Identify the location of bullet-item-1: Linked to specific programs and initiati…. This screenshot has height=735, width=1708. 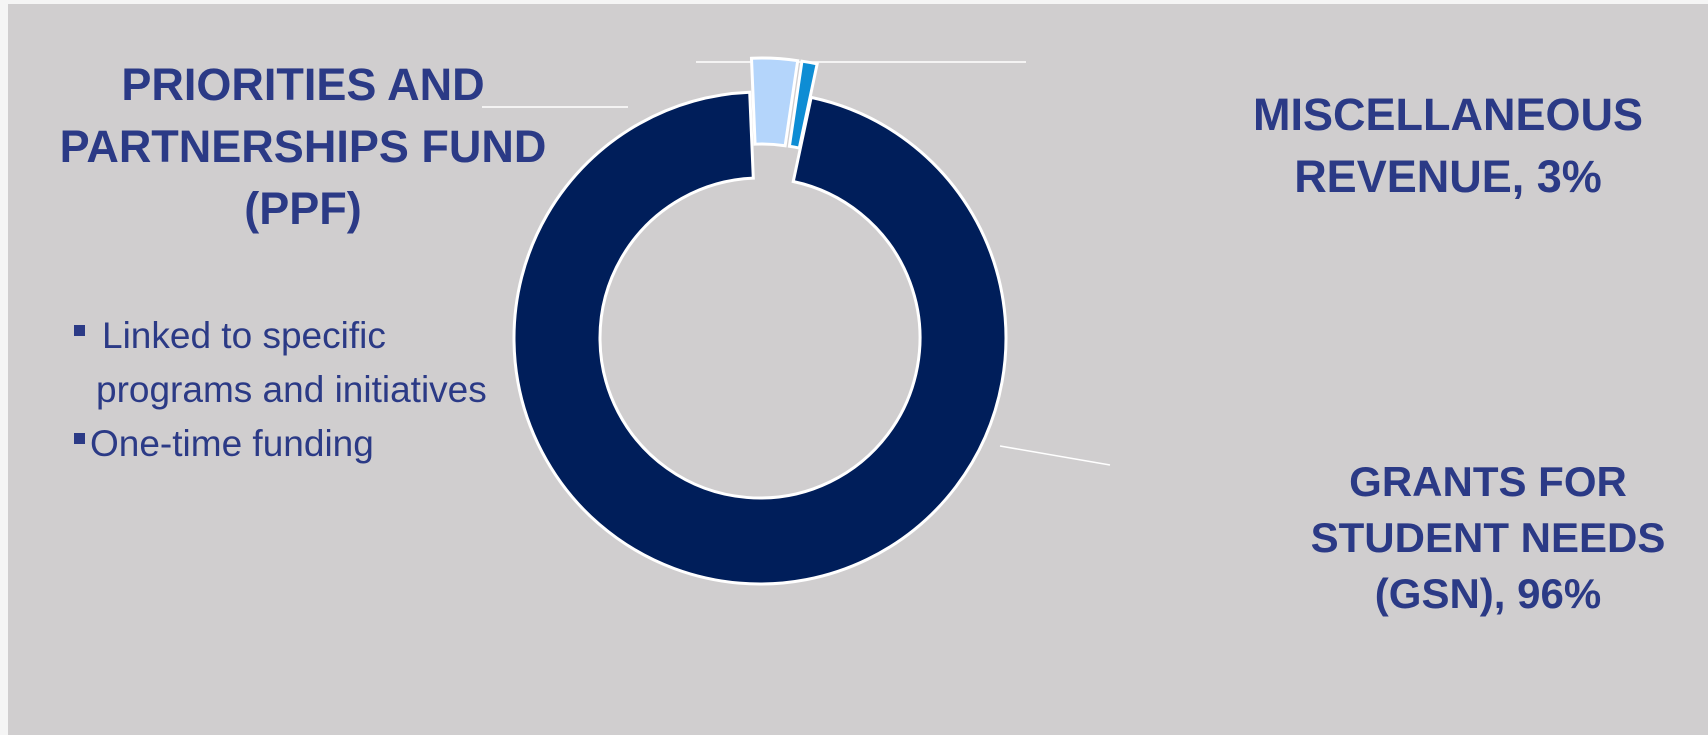
(280, 363).